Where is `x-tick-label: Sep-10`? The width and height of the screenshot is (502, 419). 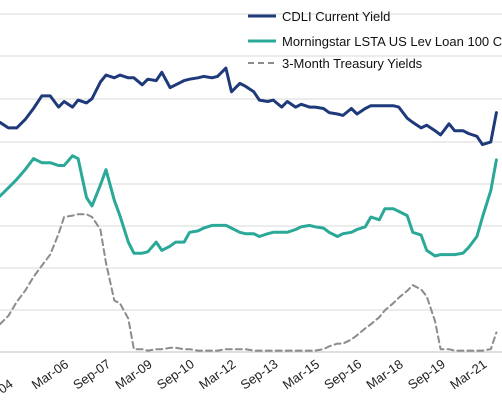 x-tick-label: Sep-10 is located at coordinates (175, 374).